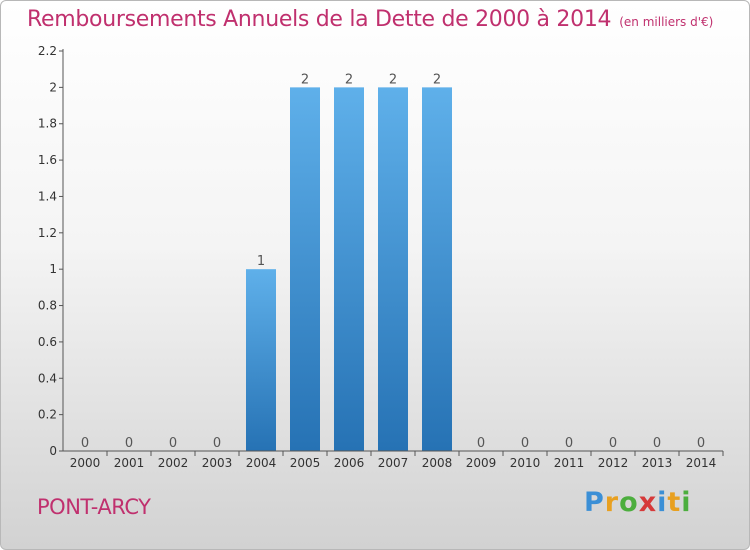 The image size is (750, 550). I want to click on proxiti-logo: Proxiti, so click(638, 502).